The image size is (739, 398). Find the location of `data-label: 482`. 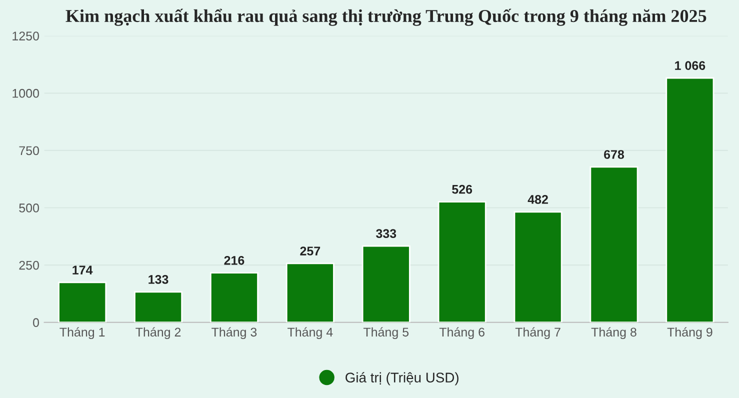

data-label: 482 is located at coordinates (538, 199).